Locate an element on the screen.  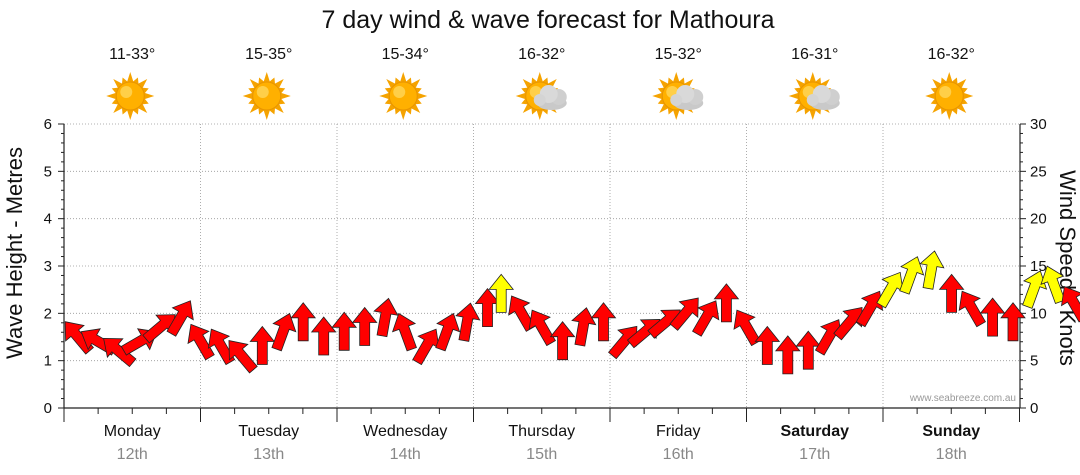
day-label: Tuesday is located at coordinates (268, 431).